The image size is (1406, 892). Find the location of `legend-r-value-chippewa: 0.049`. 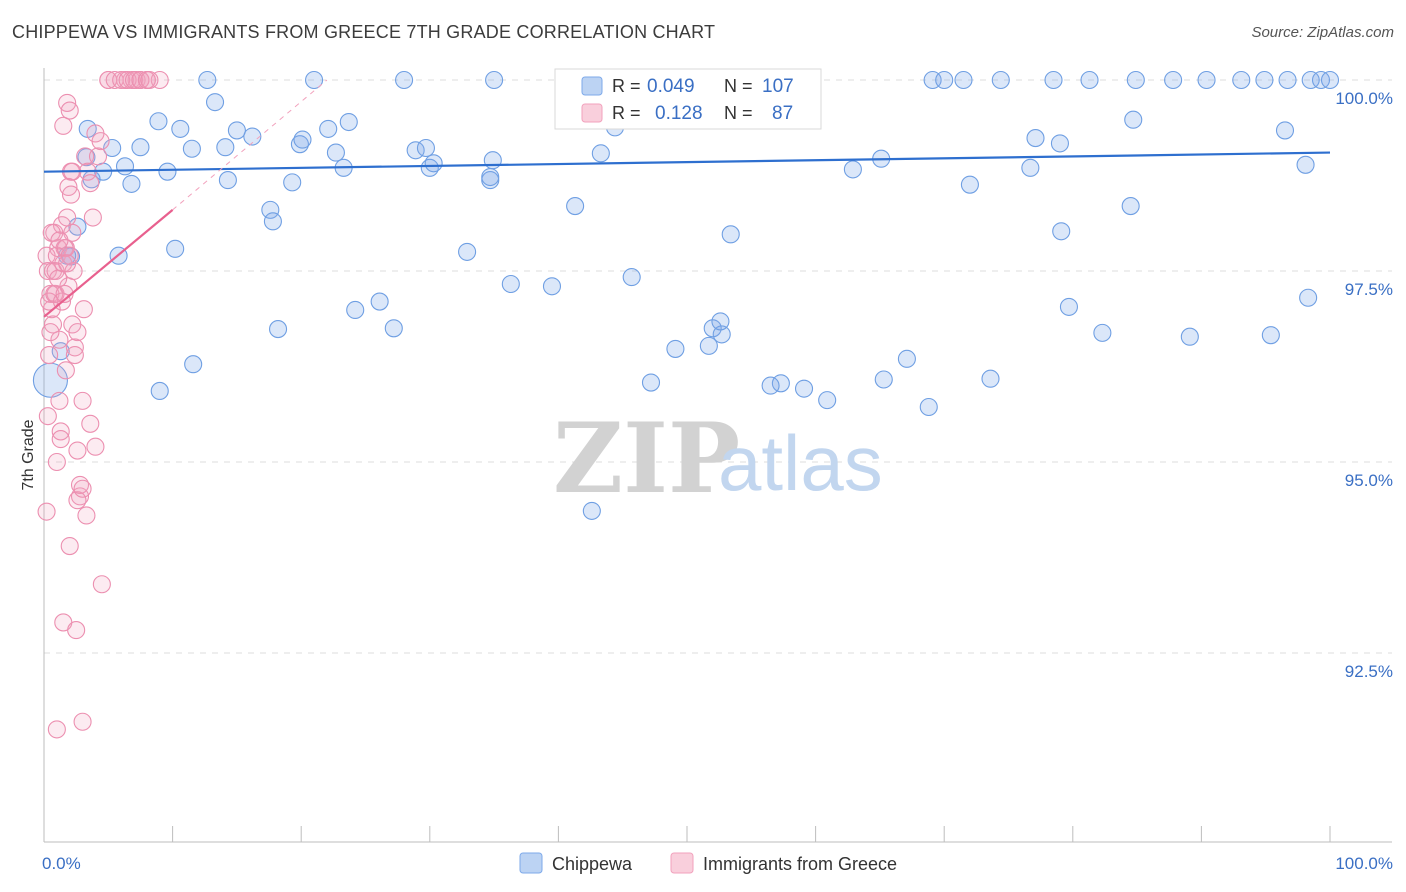

legend-r-value-chippewa: 0.049 is located at coordinates (671, 86).